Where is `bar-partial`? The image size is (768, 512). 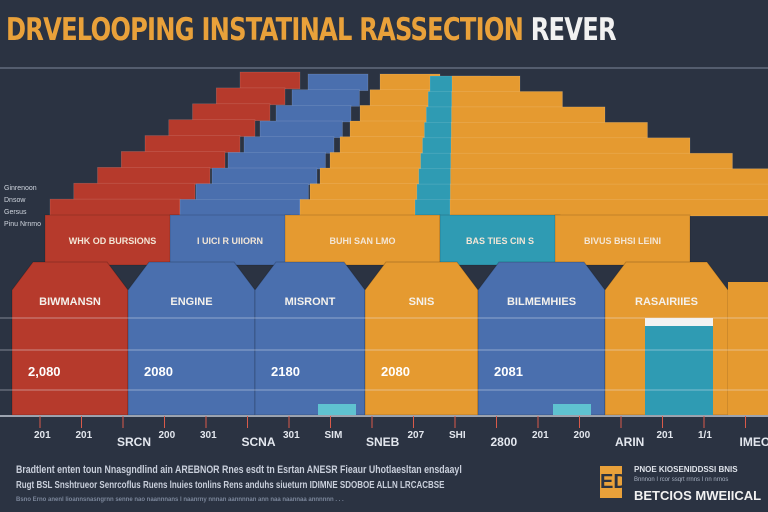 bar-partial is located at coordinates (748, 348).